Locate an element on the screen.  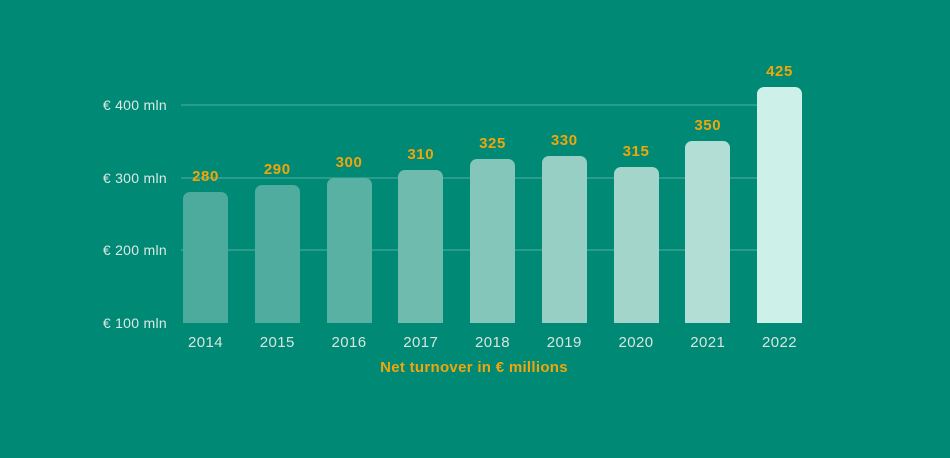
bar-value-label-2022: 425 is located at coordinates (779, 71).